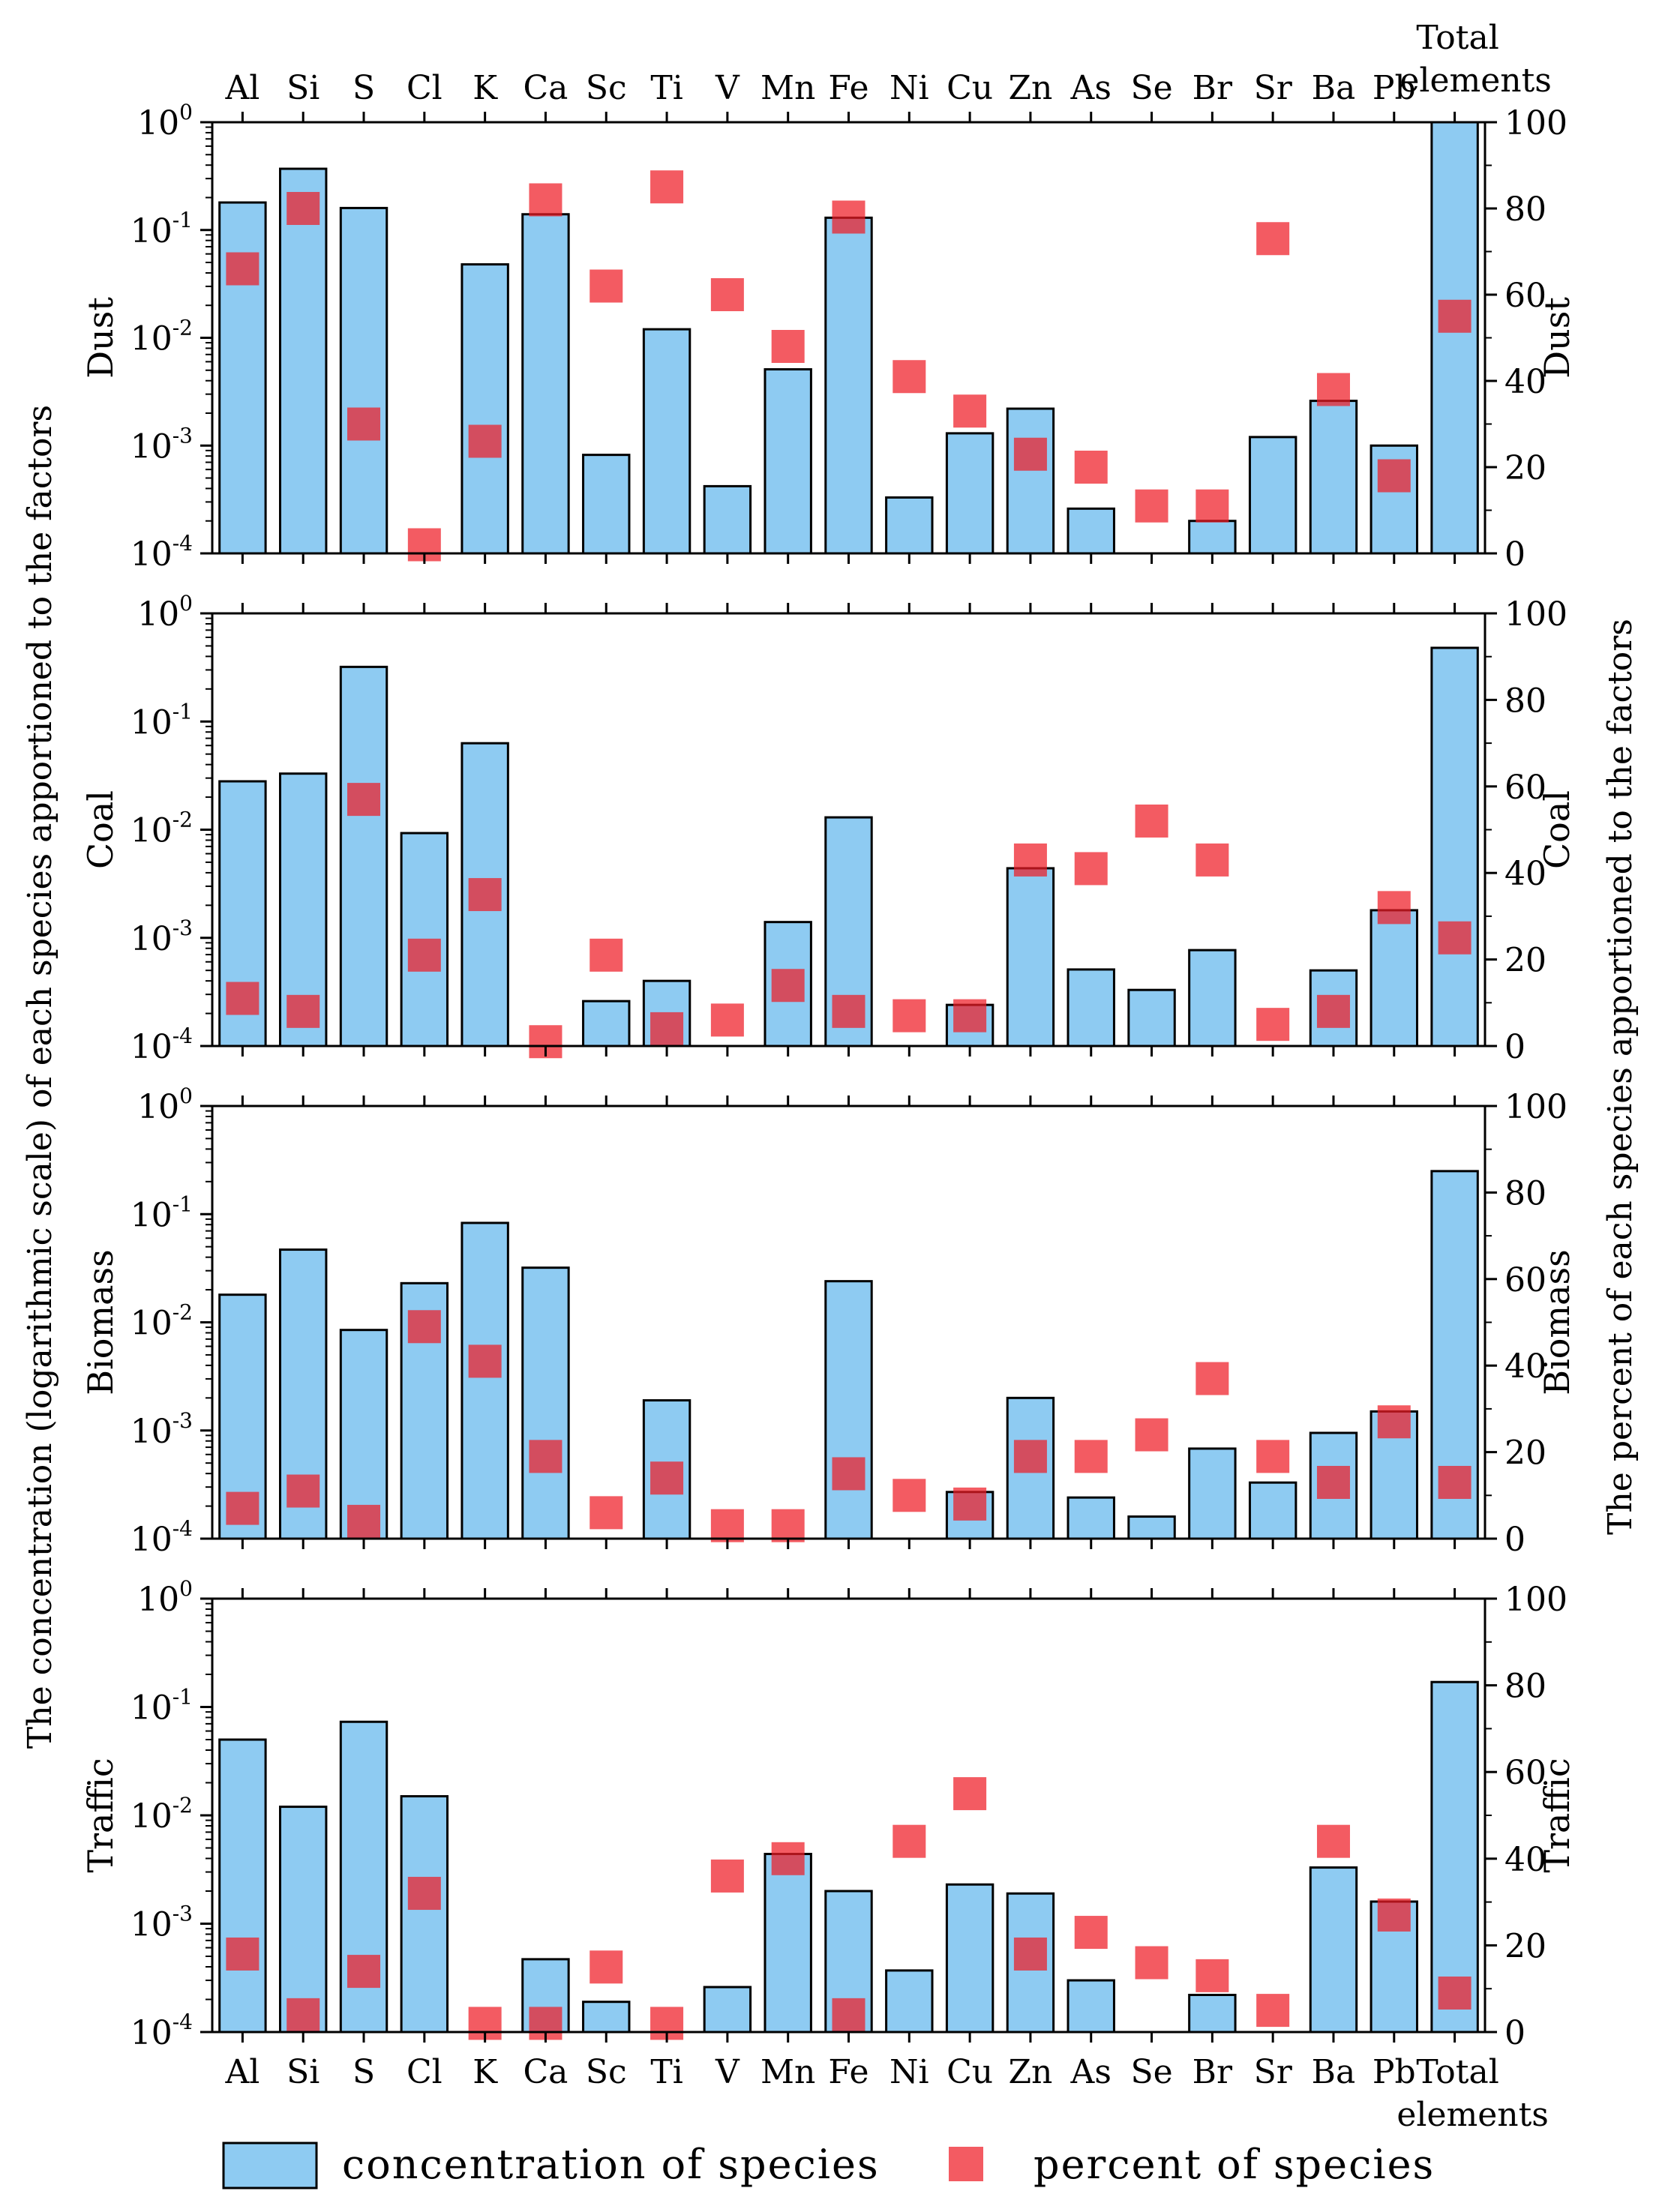  Describe the element at coordinates (485, 2072) in the screenshot. I see `category-label-bottom-K: K` at that location.